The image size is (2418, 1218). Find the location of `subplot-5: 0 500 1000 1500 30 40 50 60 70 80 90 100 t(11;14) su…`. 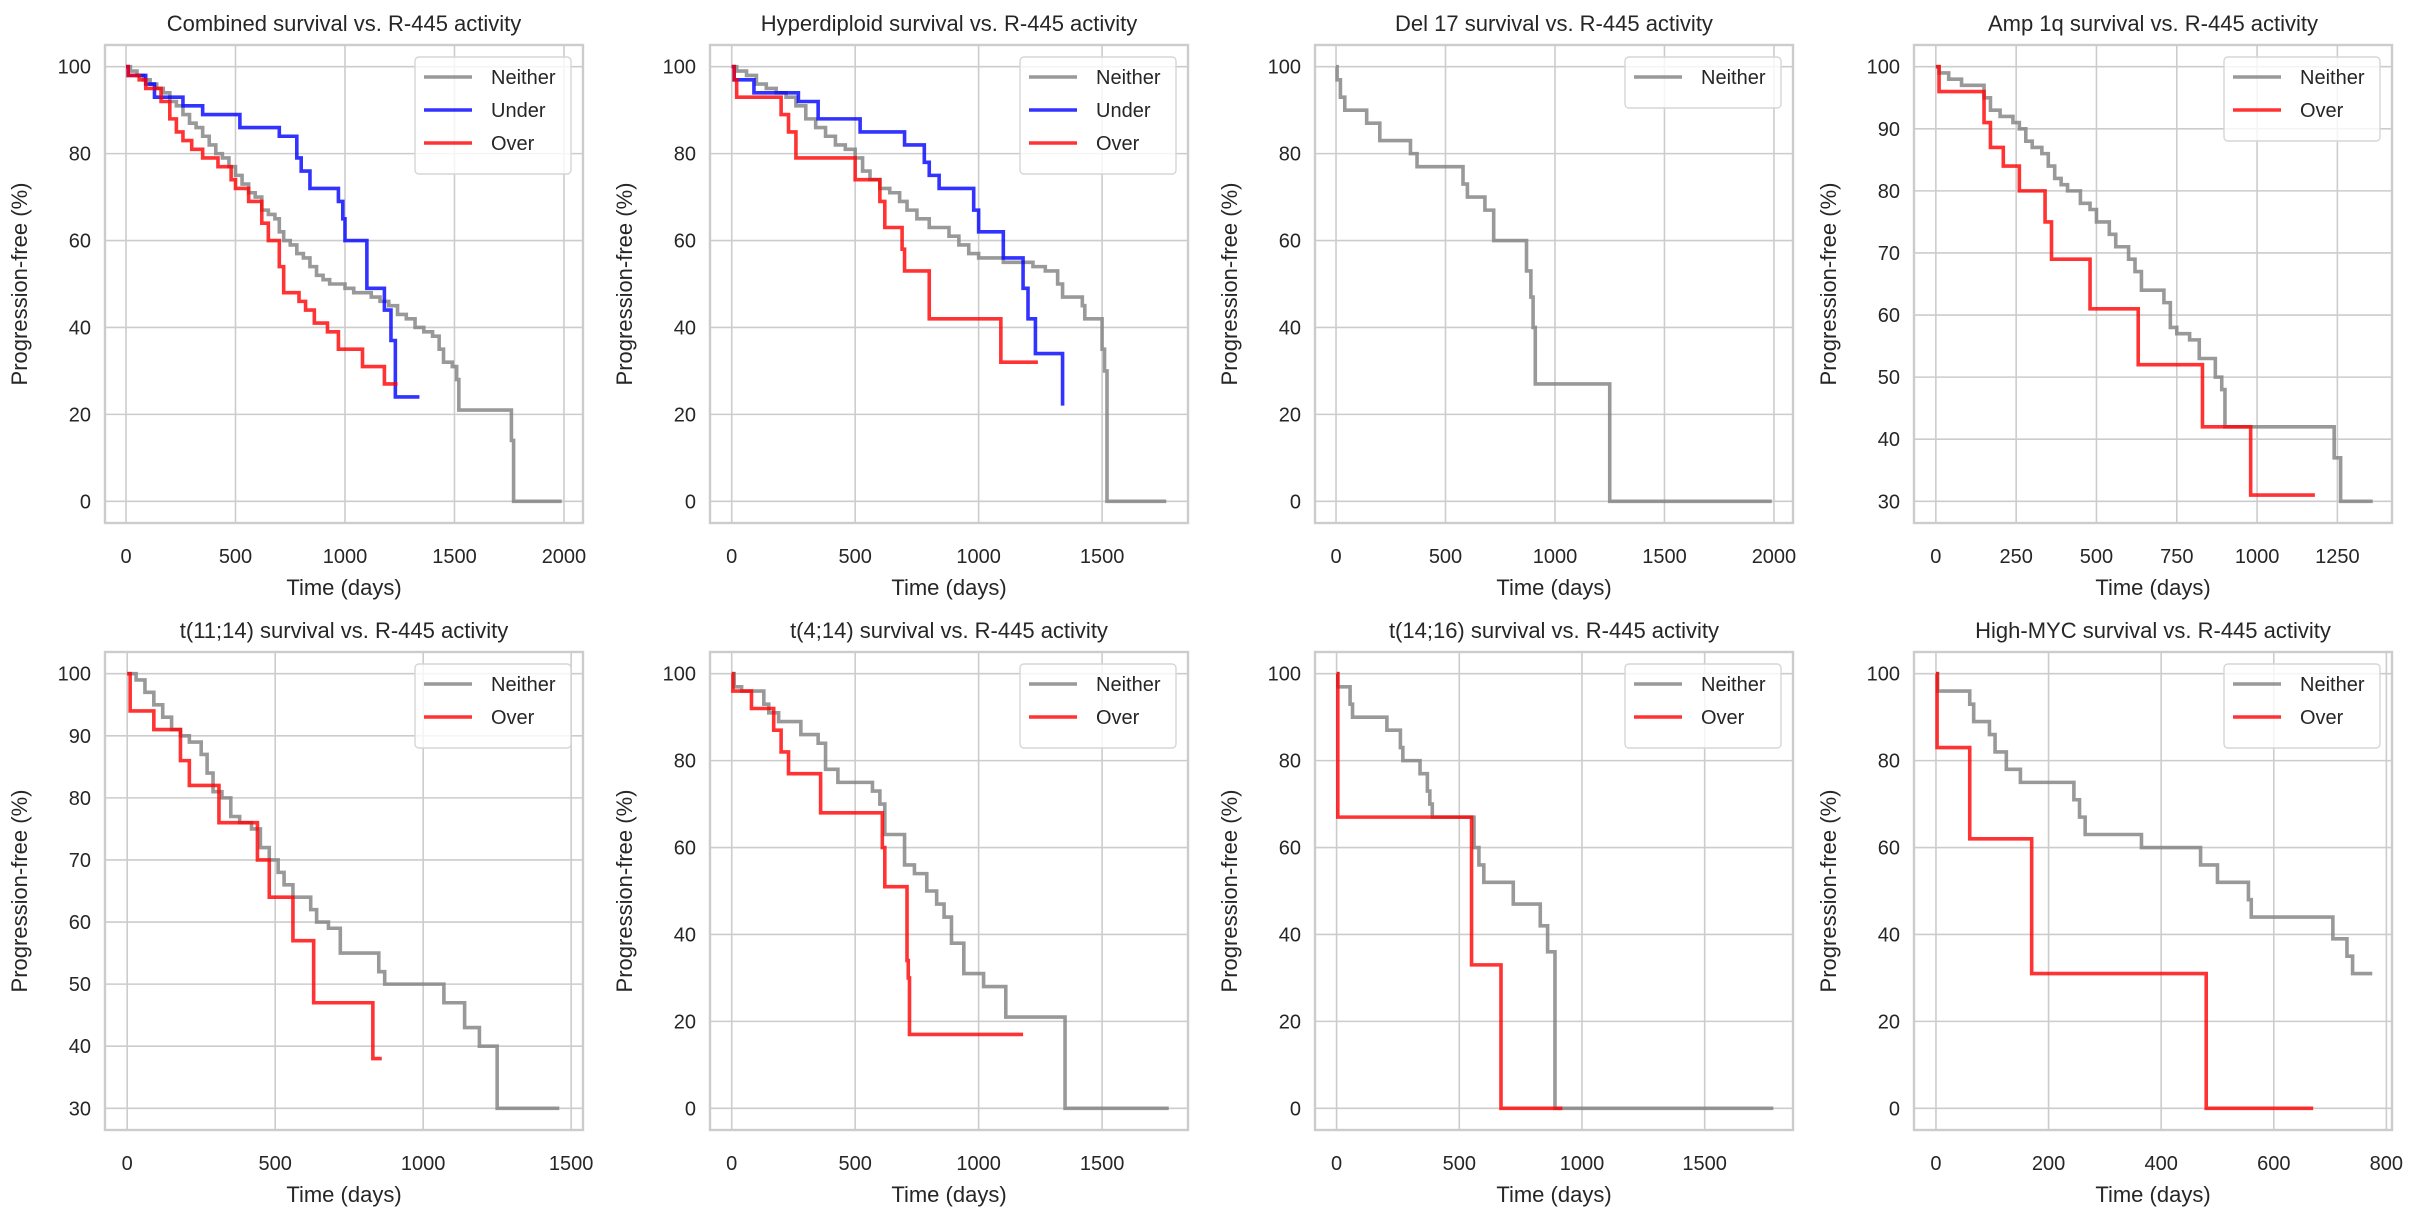

subplot-5: 0 500 1000 1500 30 40 50 60 70 80 90 100 t(11;14) su… is located at coordinates (300, 912).